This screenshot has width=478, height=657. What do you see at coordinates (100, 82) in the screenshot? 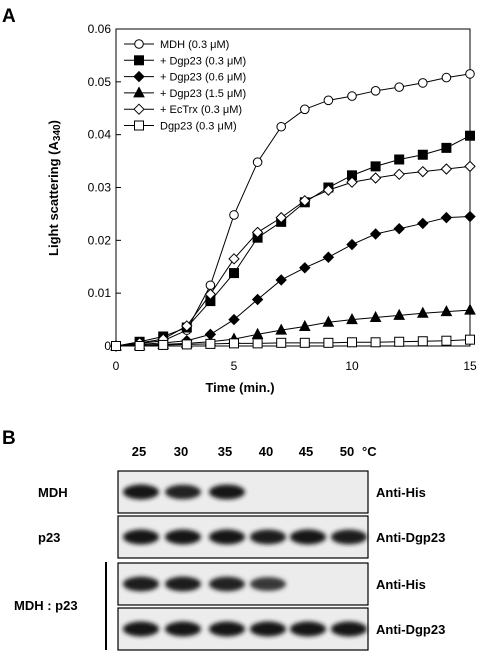
I see `y-tick-label: 0.05` at bounding box center [100, 82].